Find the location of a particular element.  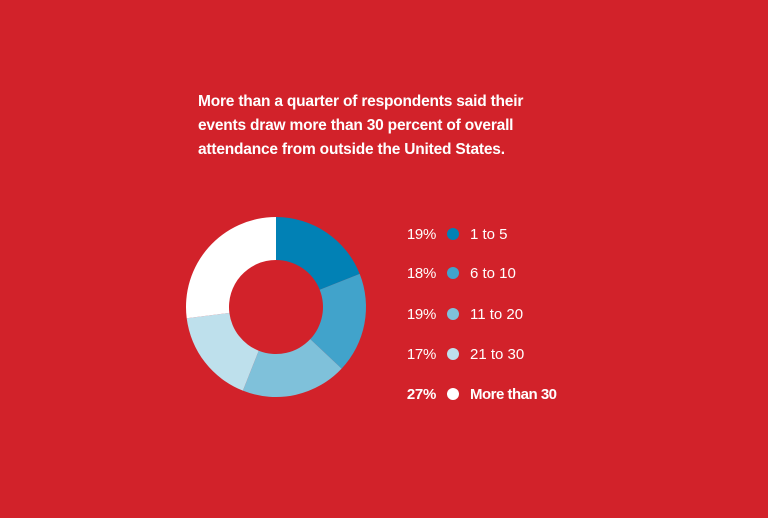

legend-label: 1 to 5 is located at coordinates (489, 234).